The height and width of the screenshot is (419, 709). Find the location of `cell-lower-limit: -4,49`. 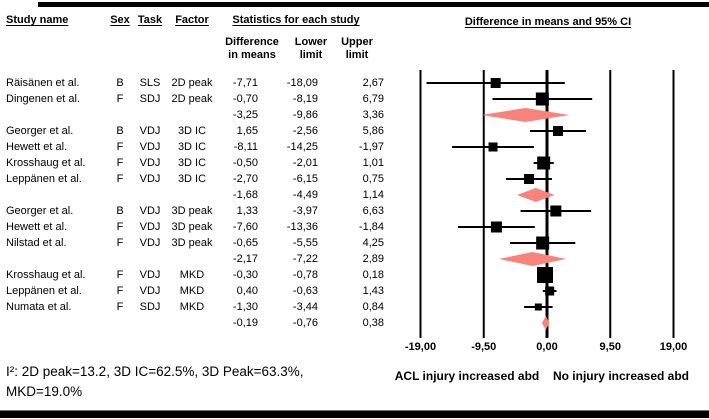

cell-lower-limit: -4,49 is located at coordinates (305, 195).